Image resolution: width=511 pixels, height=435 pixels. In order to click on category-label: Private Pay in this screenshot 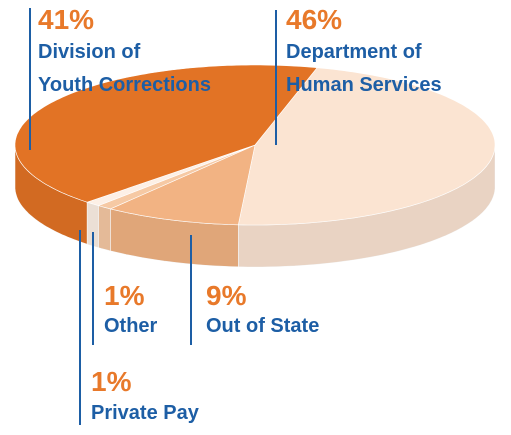, I will do `click(145, 413)`.